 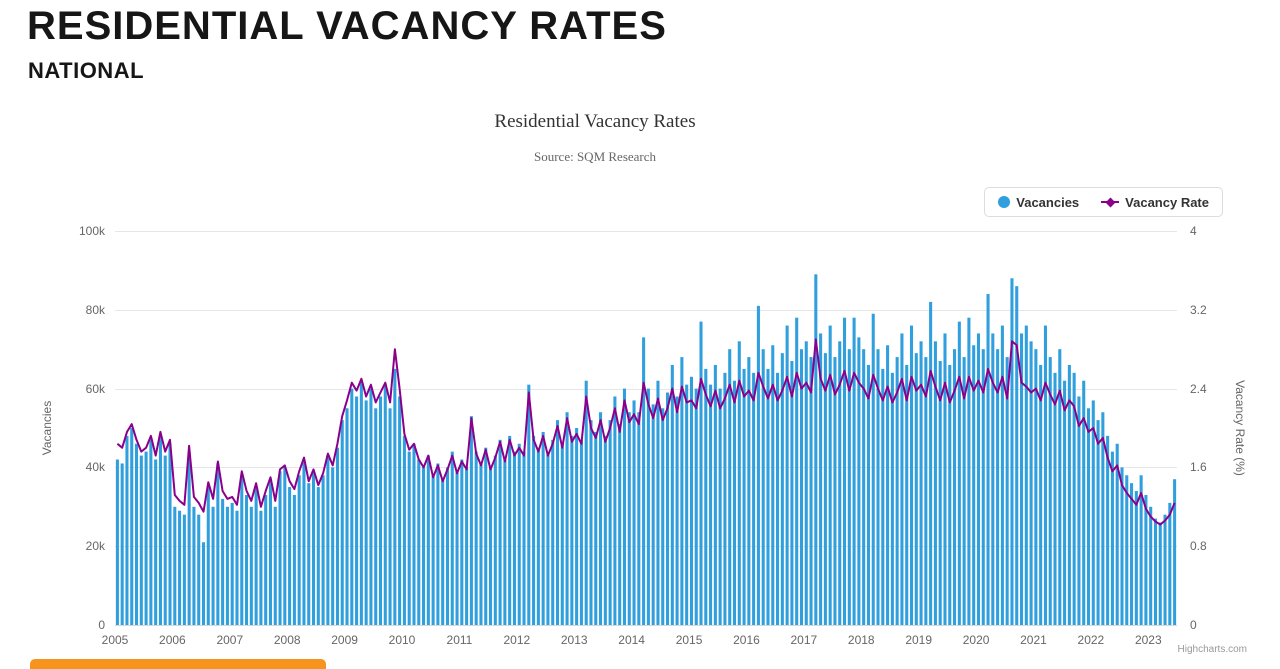 I want to click on x-tick: 2017, so click(x=804, y=640).